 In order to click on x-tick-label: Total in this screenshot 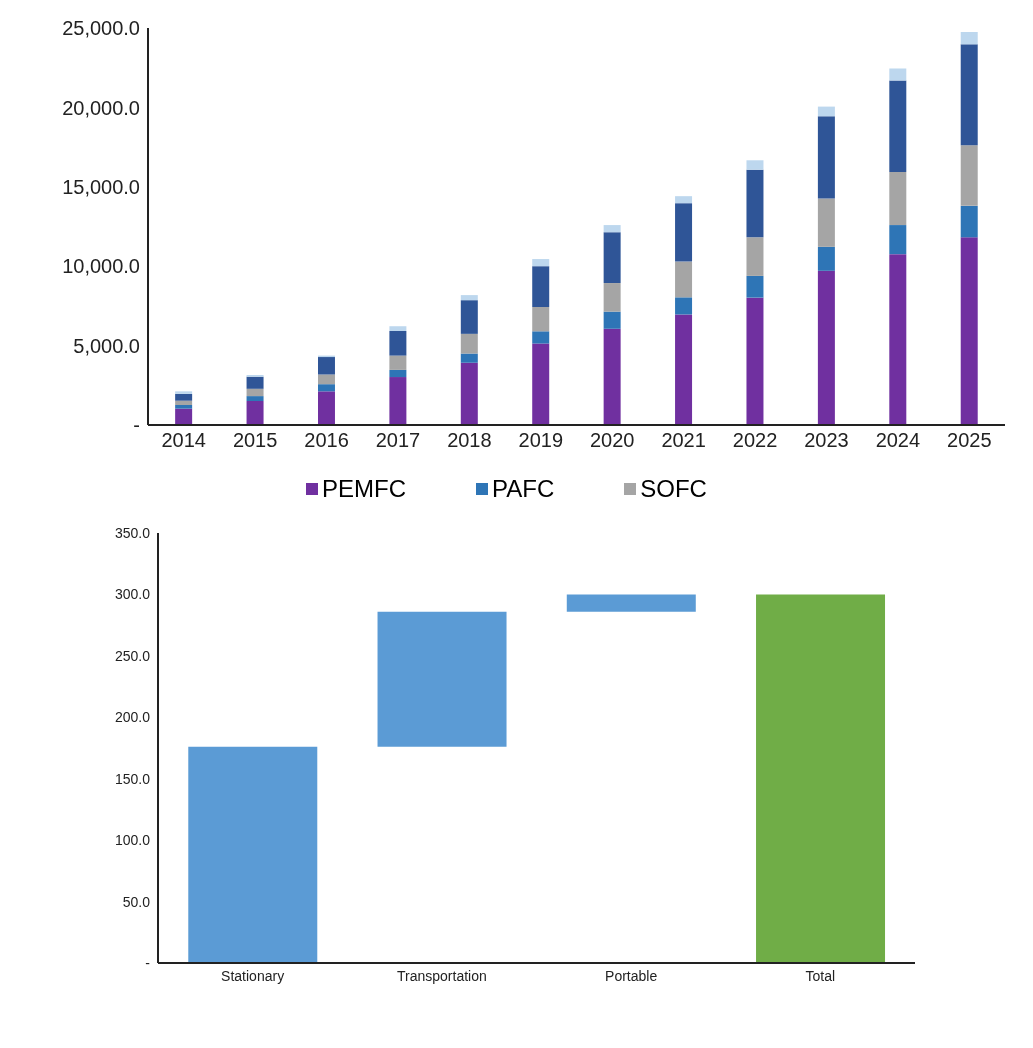, I will do `click(820, 975)`.